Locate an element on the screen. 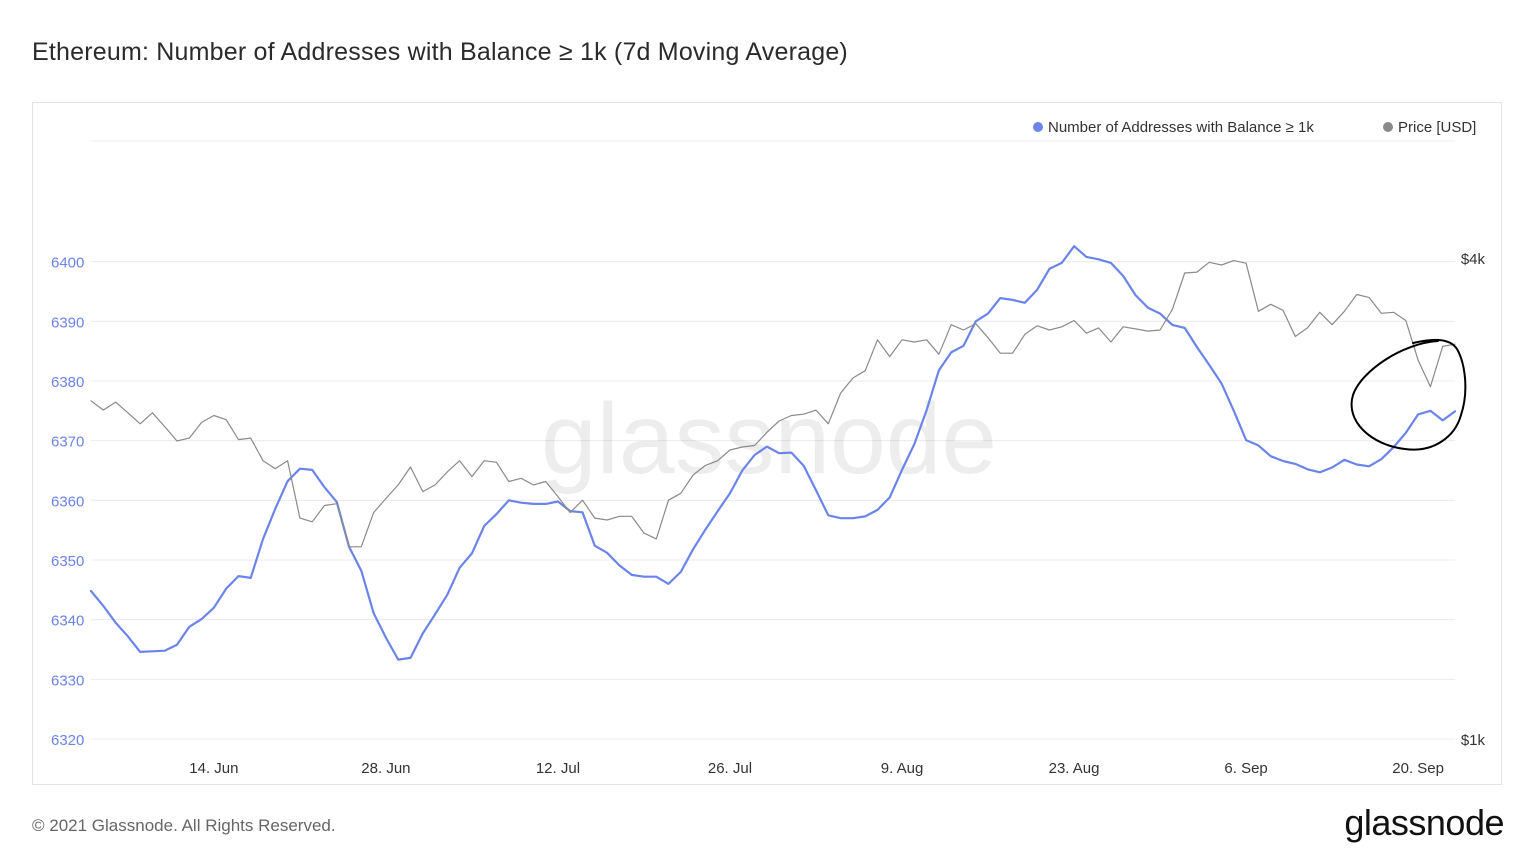  annotation-circle is located at coordinates (1408, 394).